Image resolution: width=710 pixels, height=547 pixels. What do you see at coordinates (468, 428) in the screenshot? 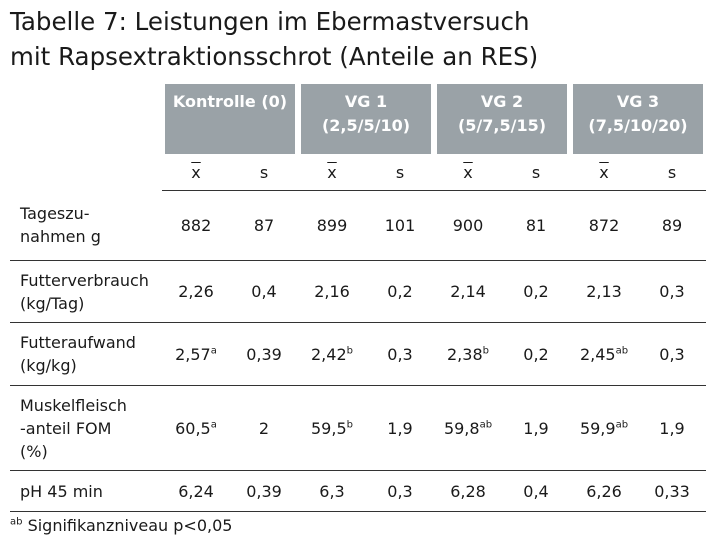
I see `table-cell: 59,8ab` at bounding box center [468, 428].